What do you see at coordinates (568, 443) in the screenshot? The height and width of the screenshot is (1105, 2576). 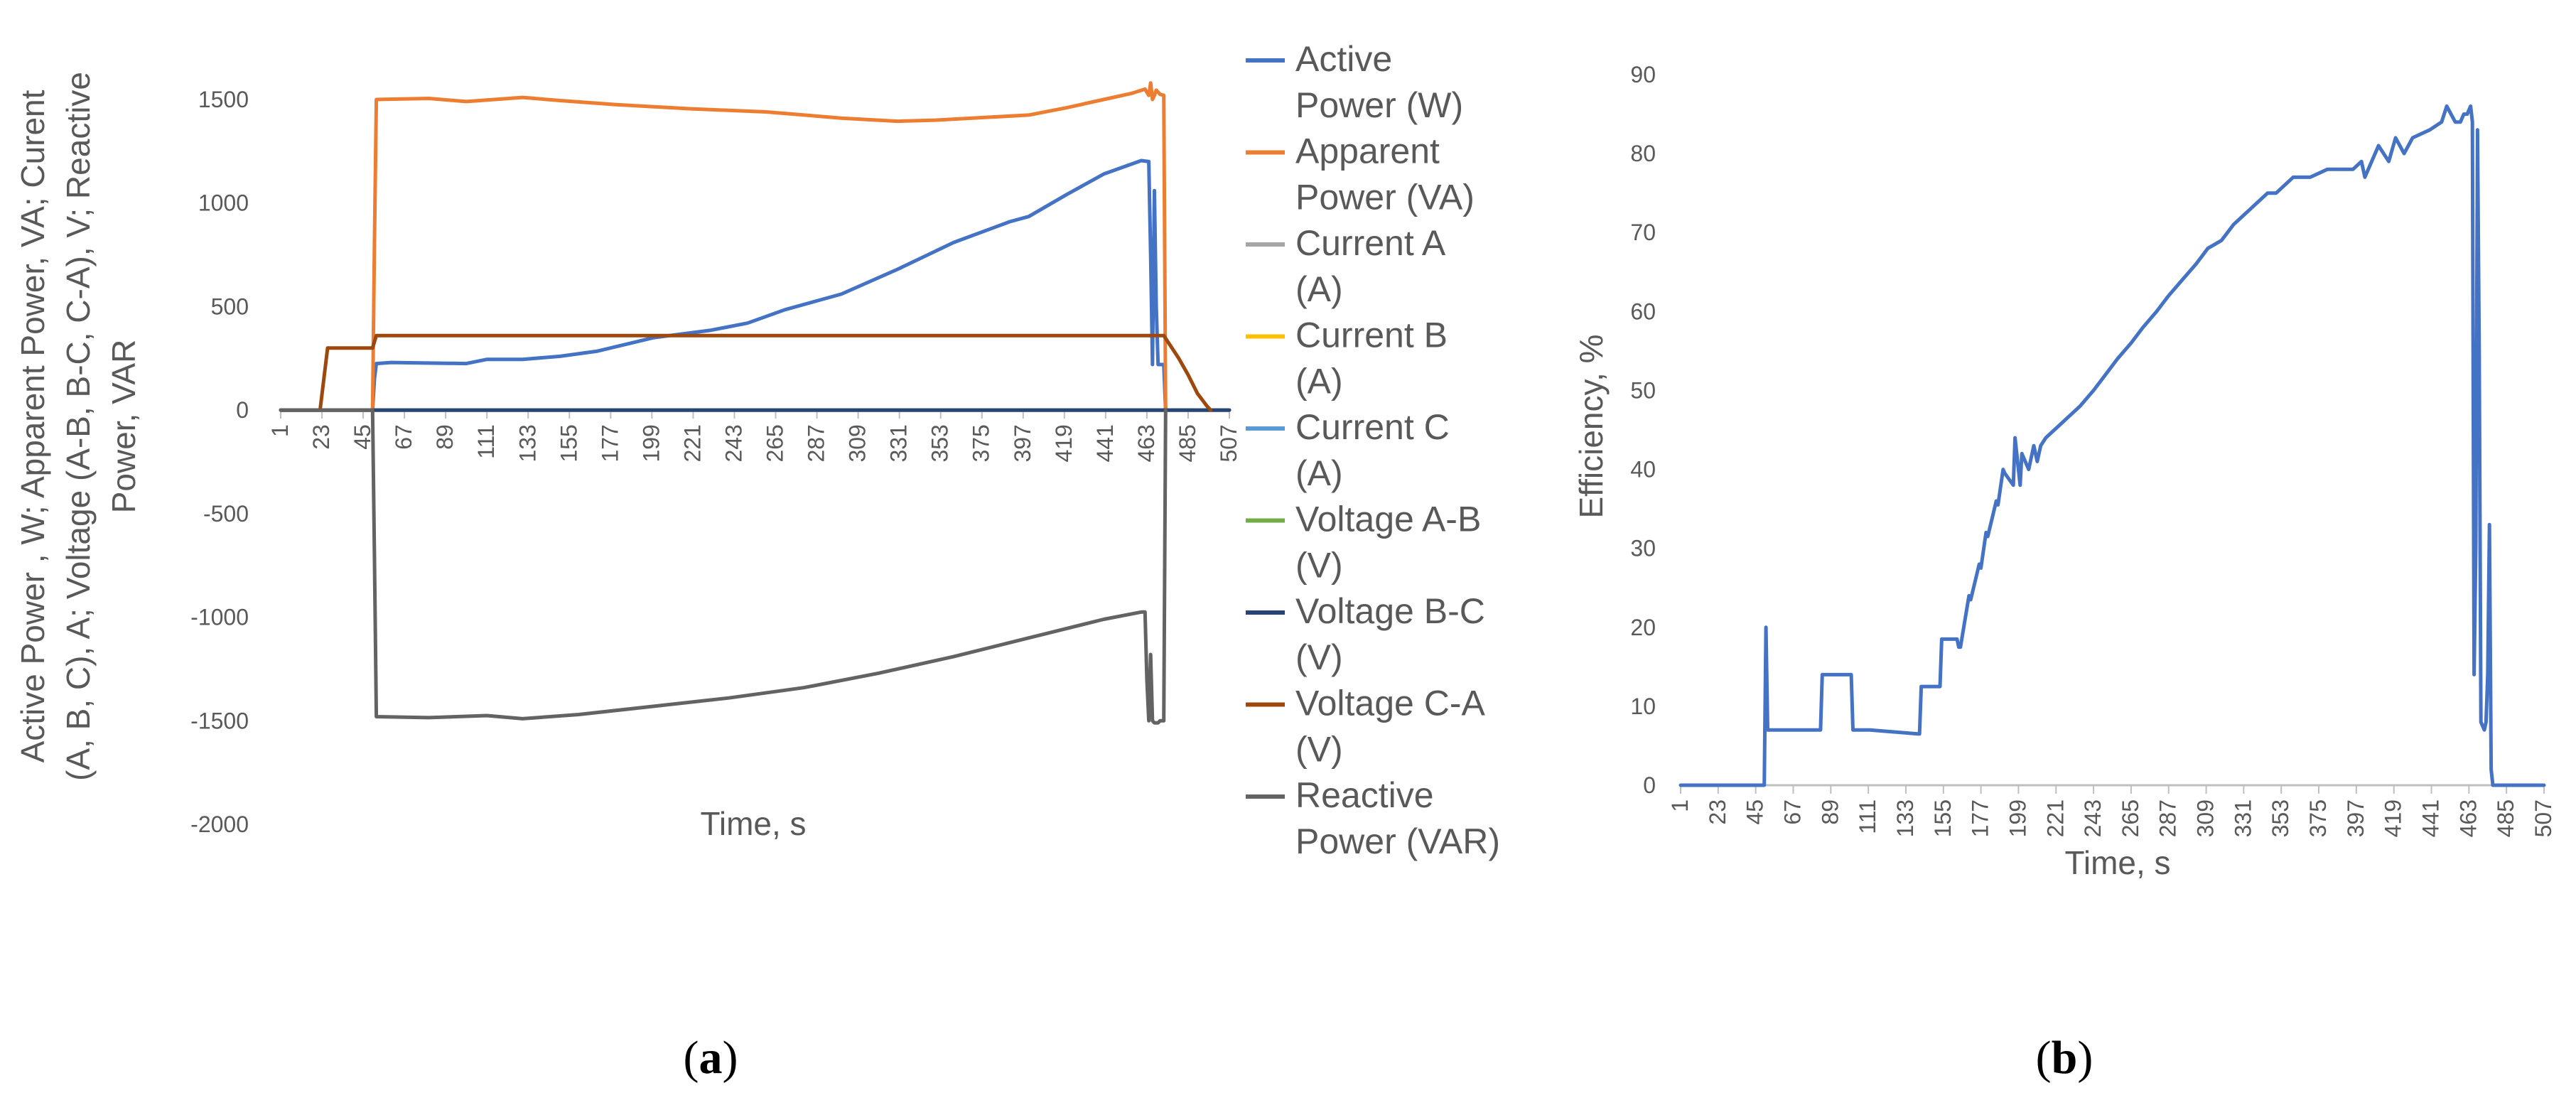 I see `chart-a-x-tick-label: 155` at bounding box center [568, 443].